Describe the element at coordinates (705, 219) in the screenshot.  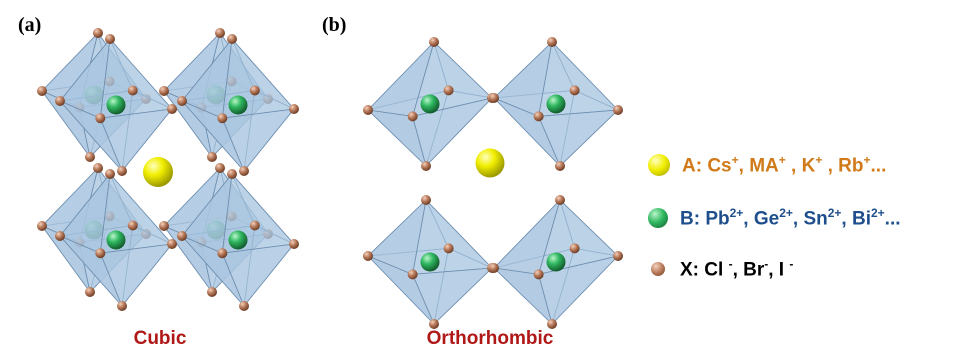
I see `legend-b-segment: B: Pb` at that location.